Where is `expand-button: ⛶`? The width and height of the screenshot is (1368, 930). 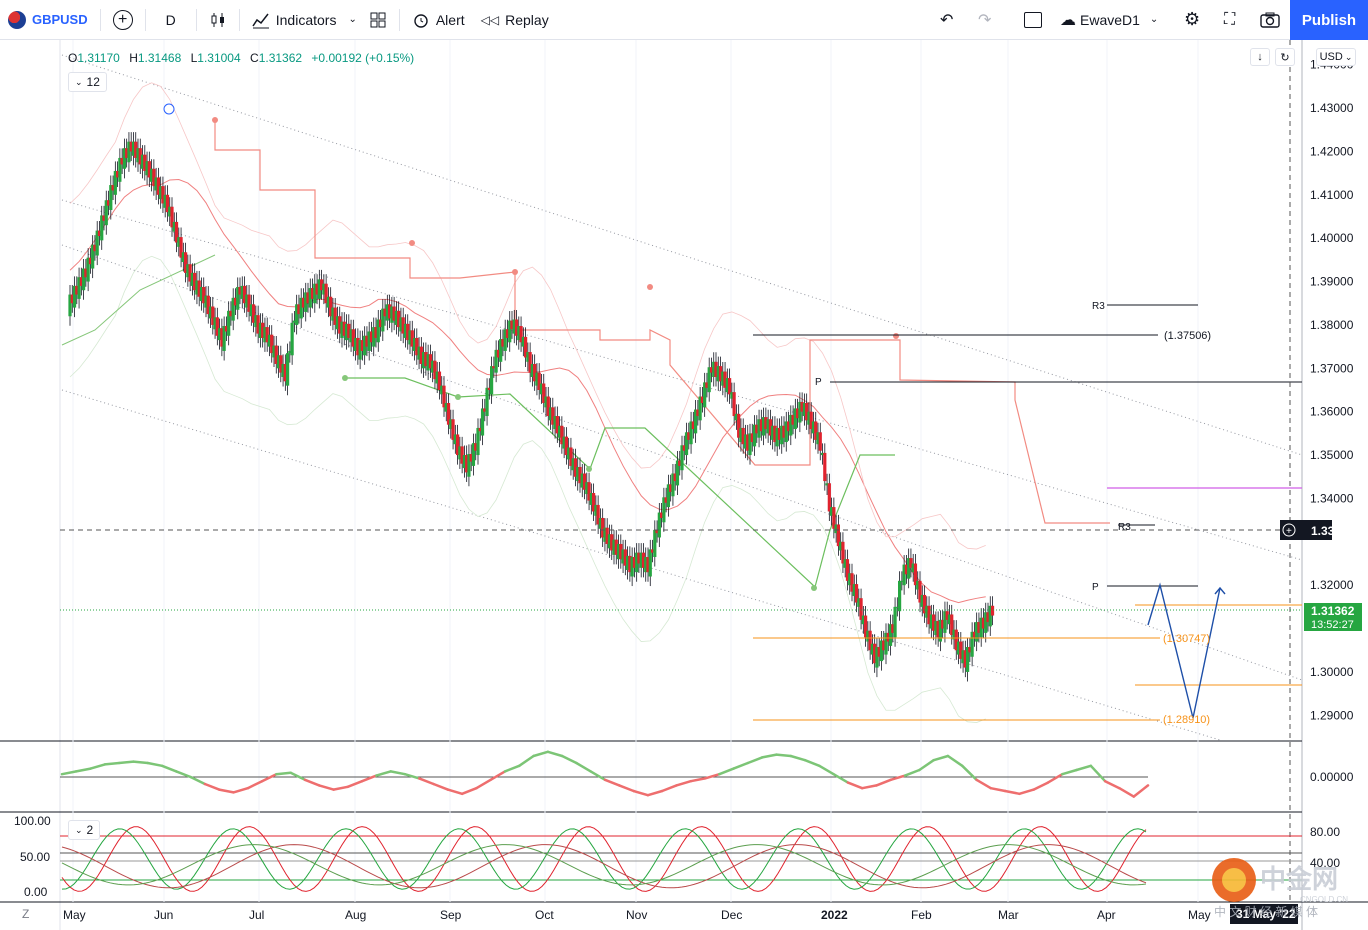 expand-button: ⛶ is located at coordinates (1229, 20).